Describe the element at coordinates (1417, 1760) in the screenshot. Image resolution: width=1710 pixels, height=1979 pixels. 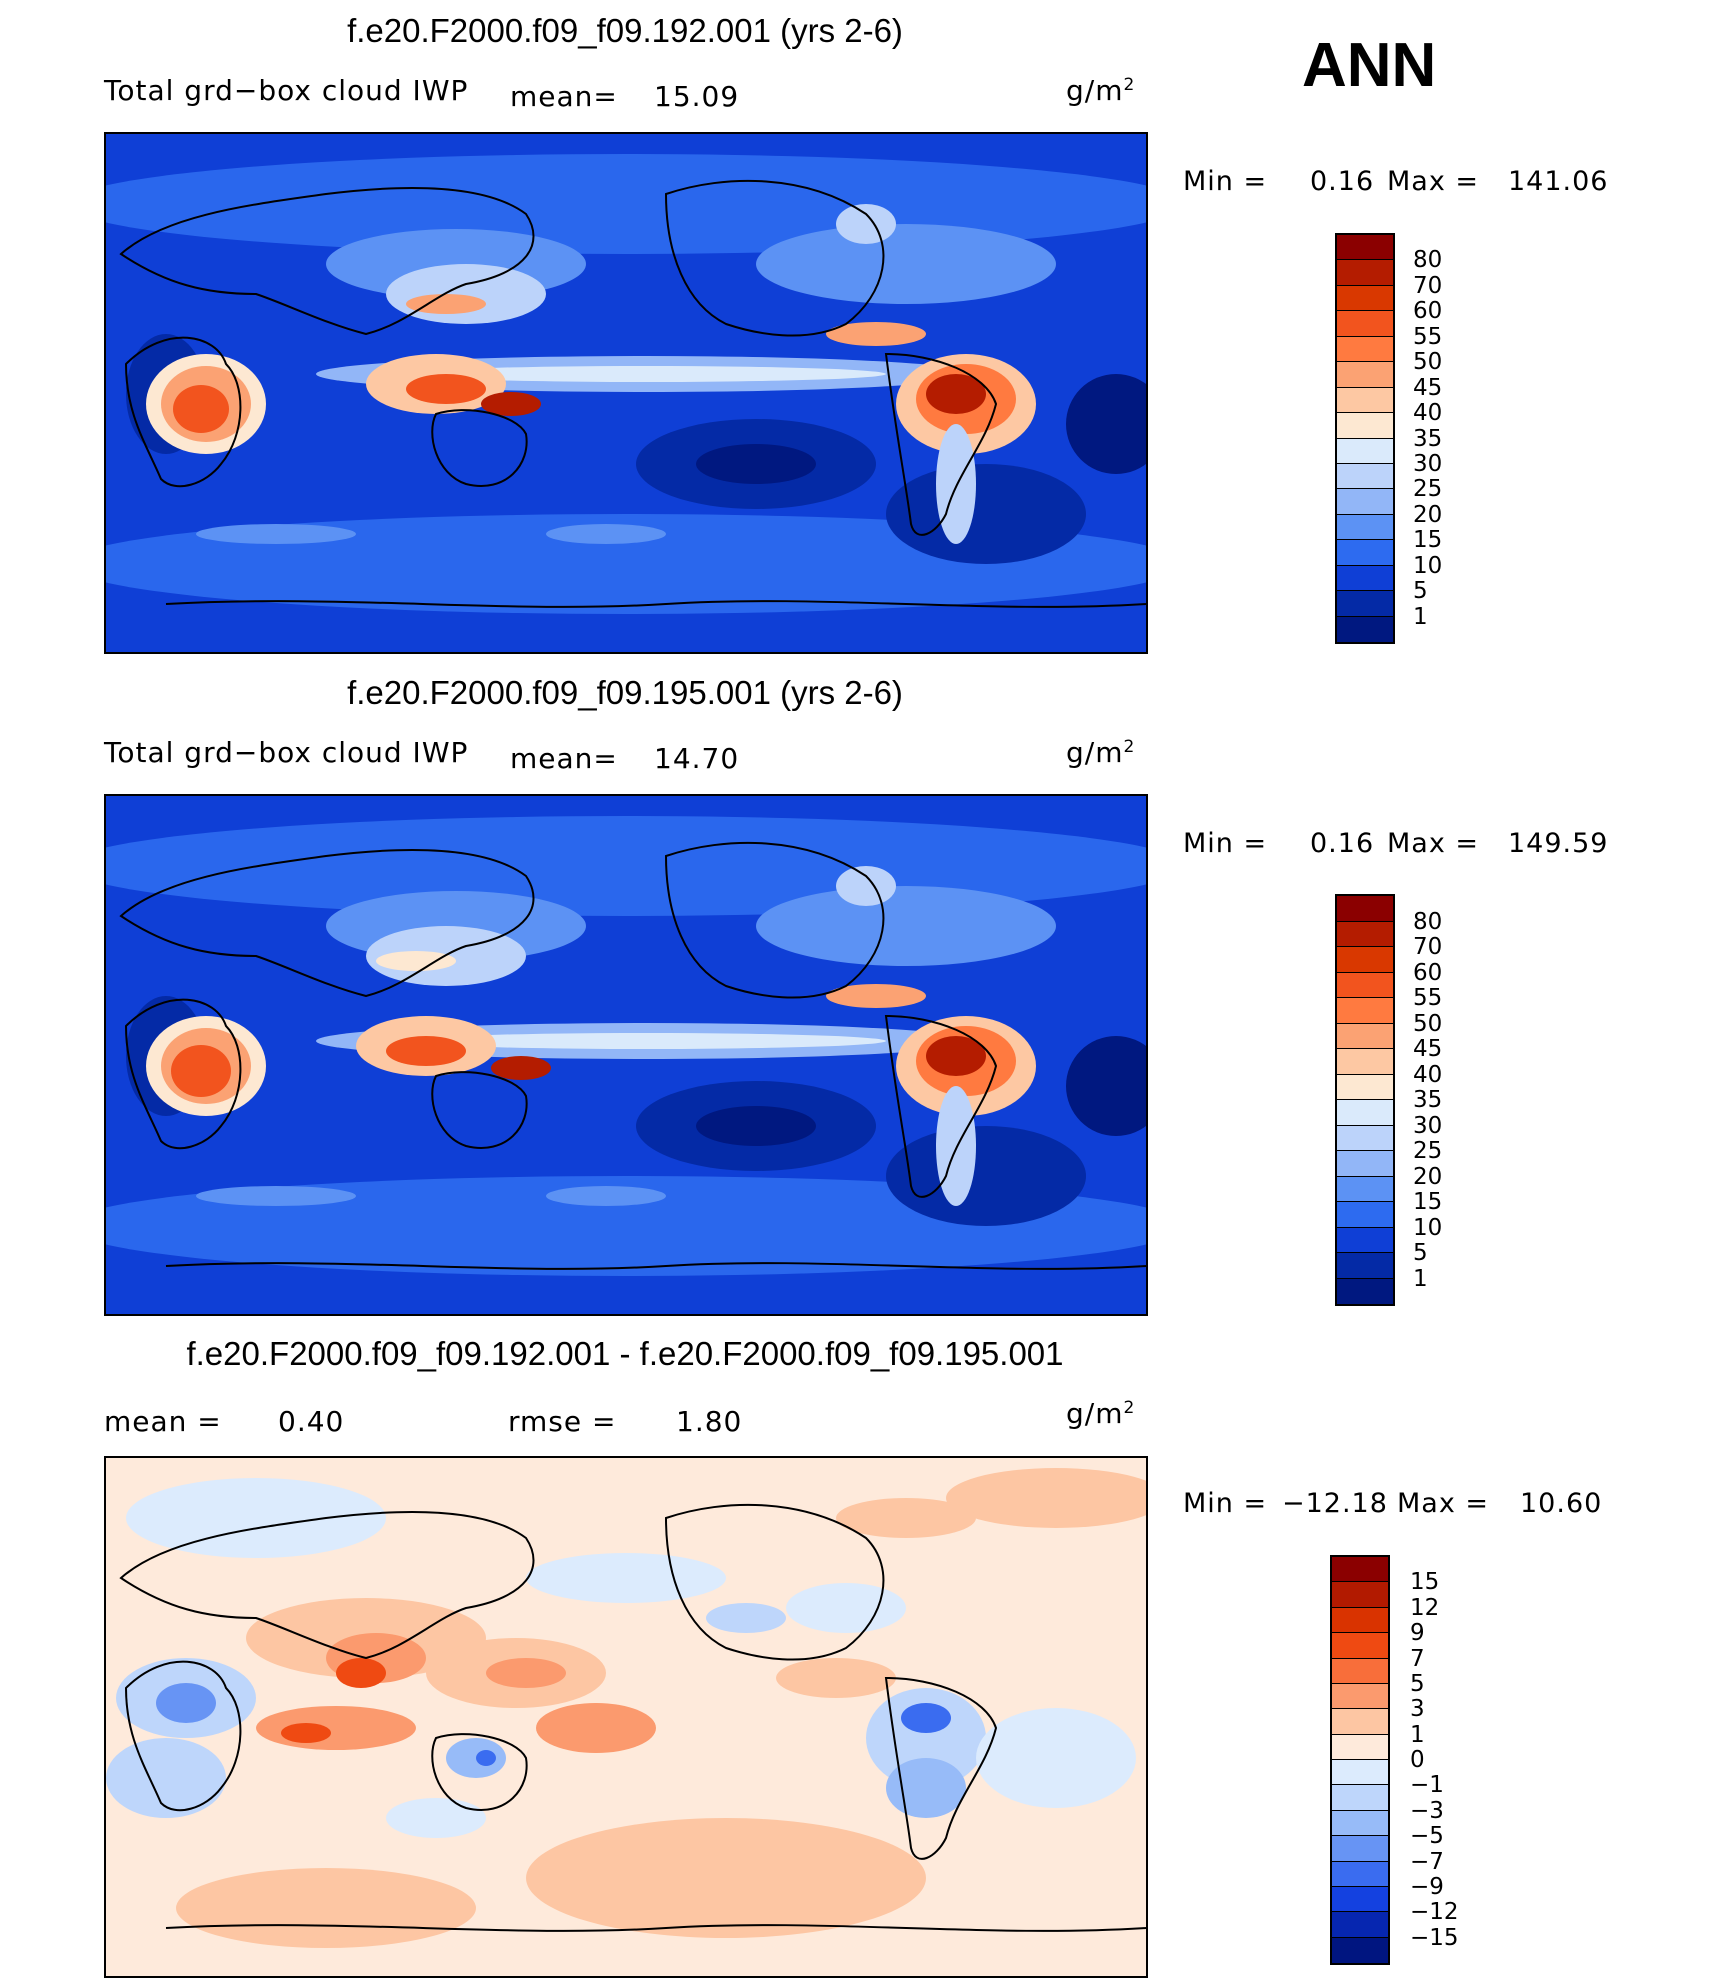
I see `colorbar-label: 0` at that location.